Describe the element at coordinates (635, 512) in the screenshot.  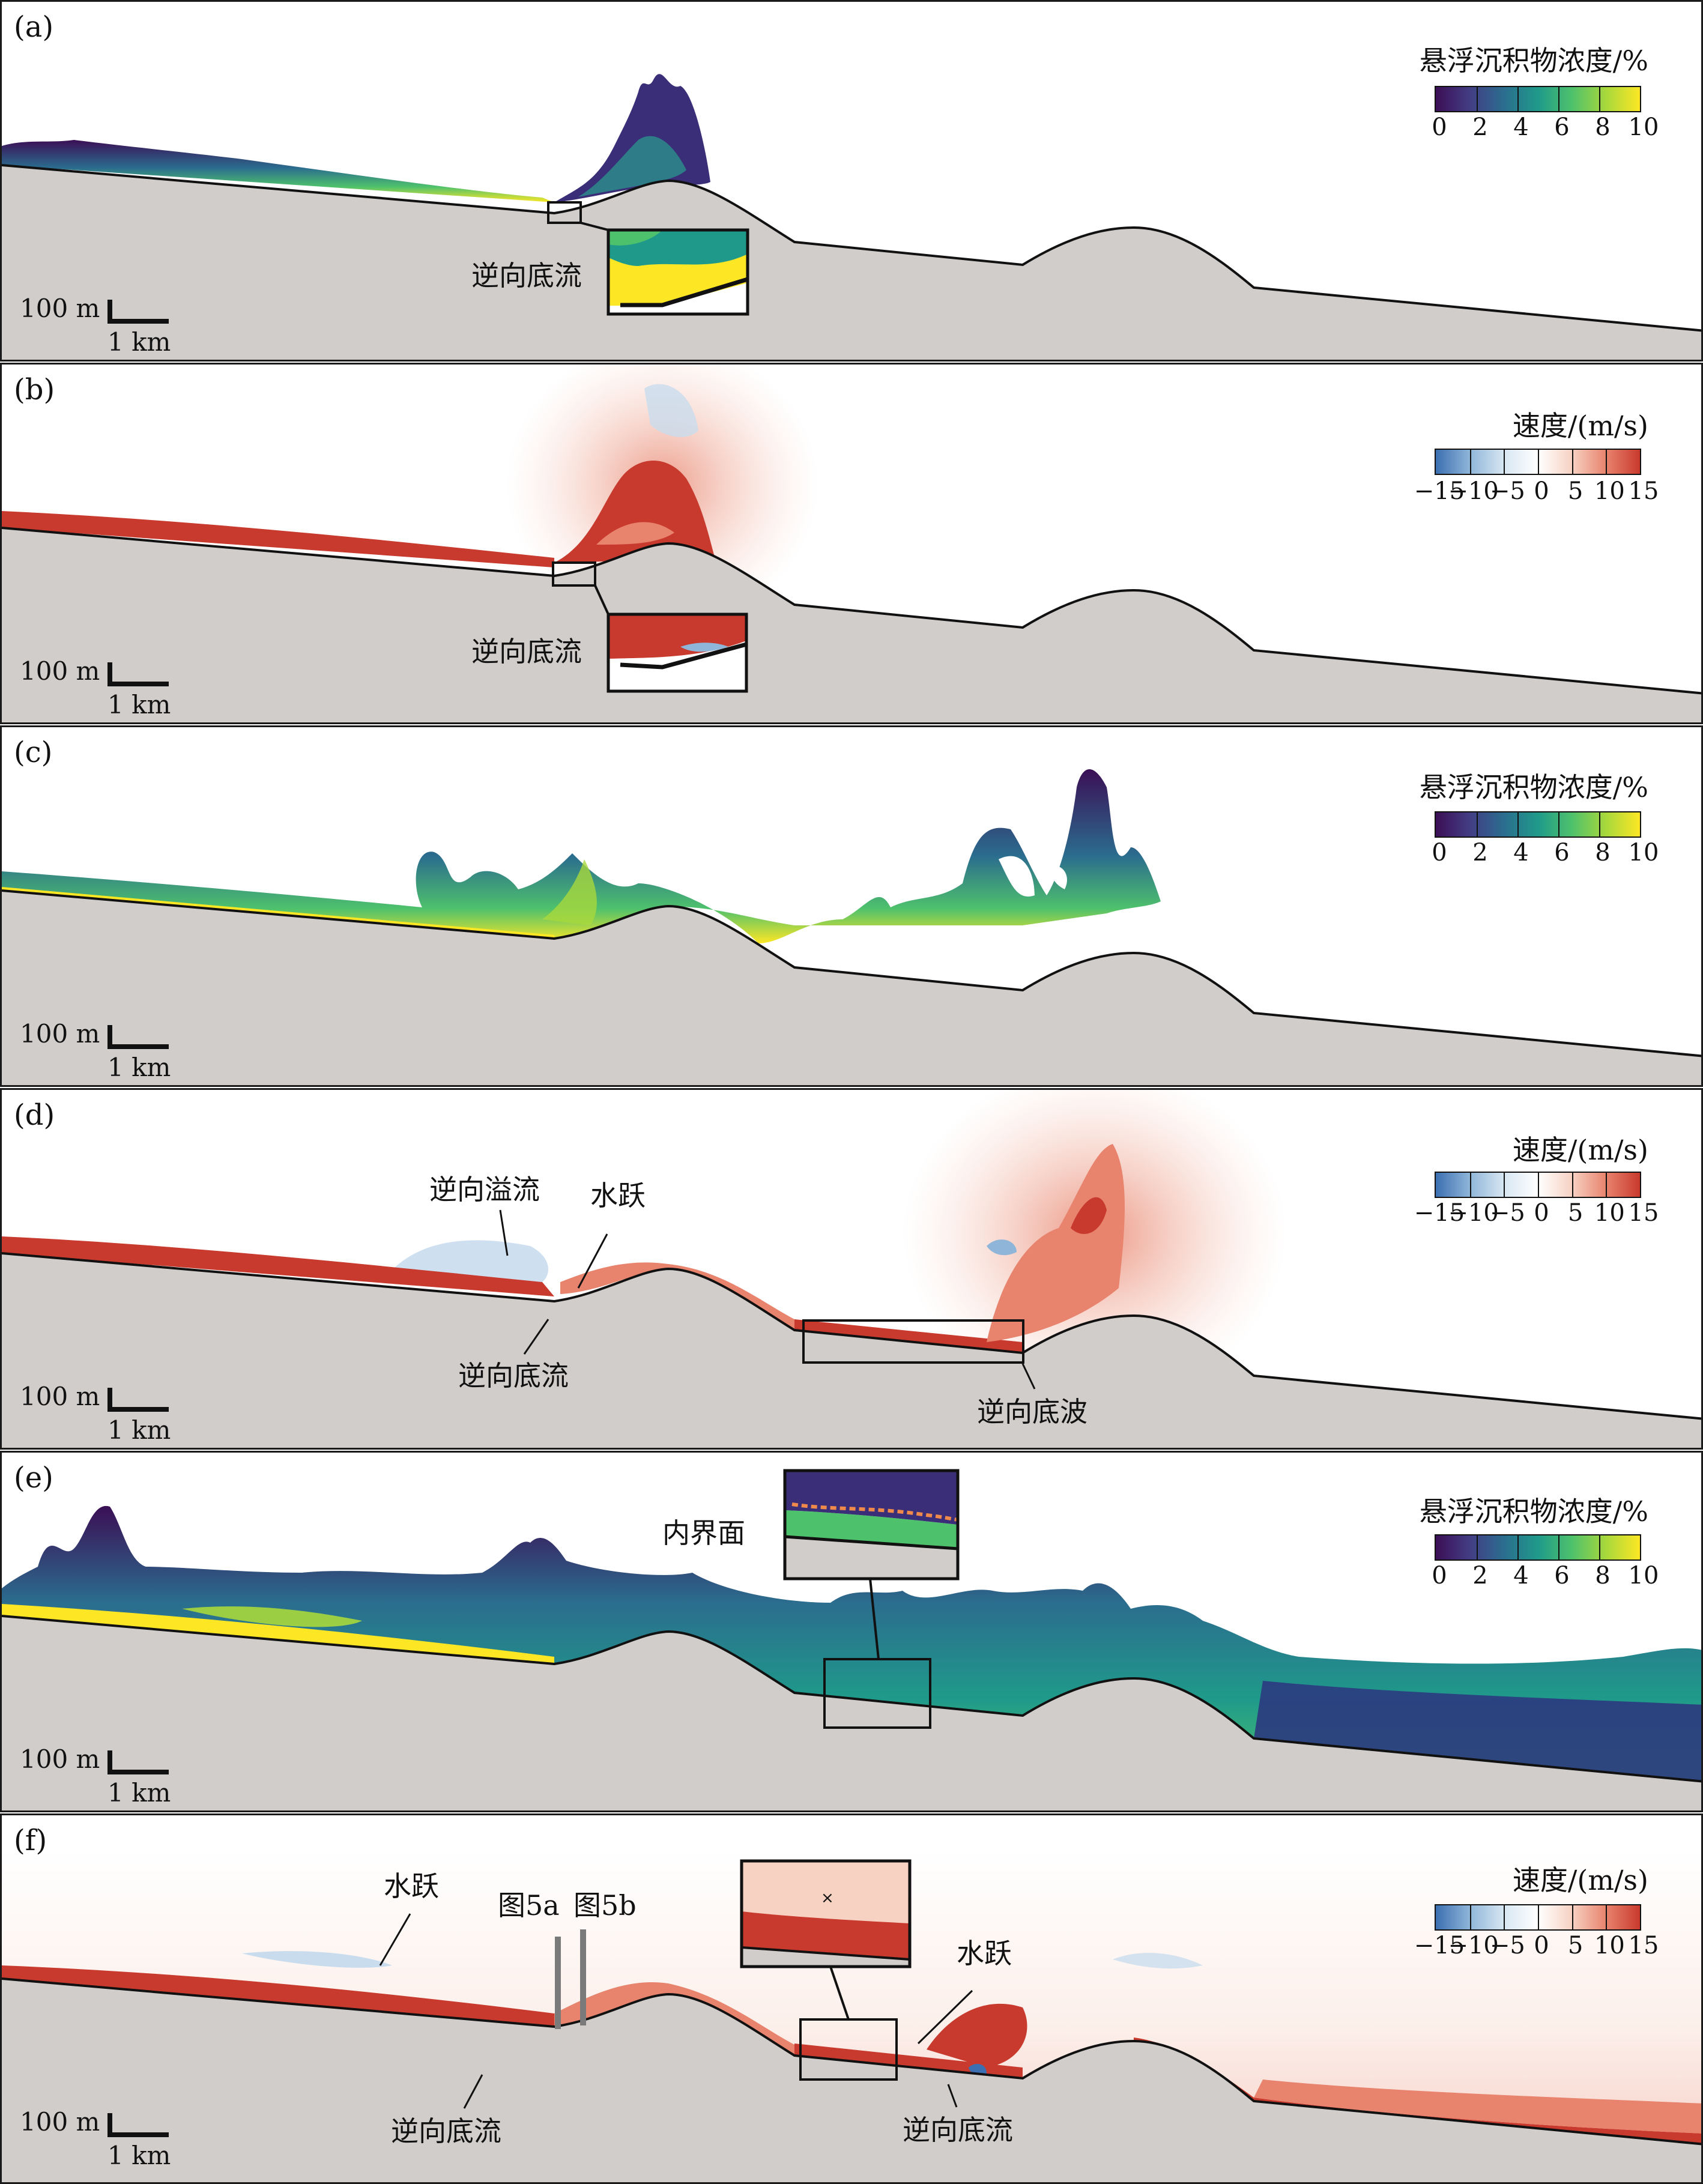
I see `plume-head` at that location.